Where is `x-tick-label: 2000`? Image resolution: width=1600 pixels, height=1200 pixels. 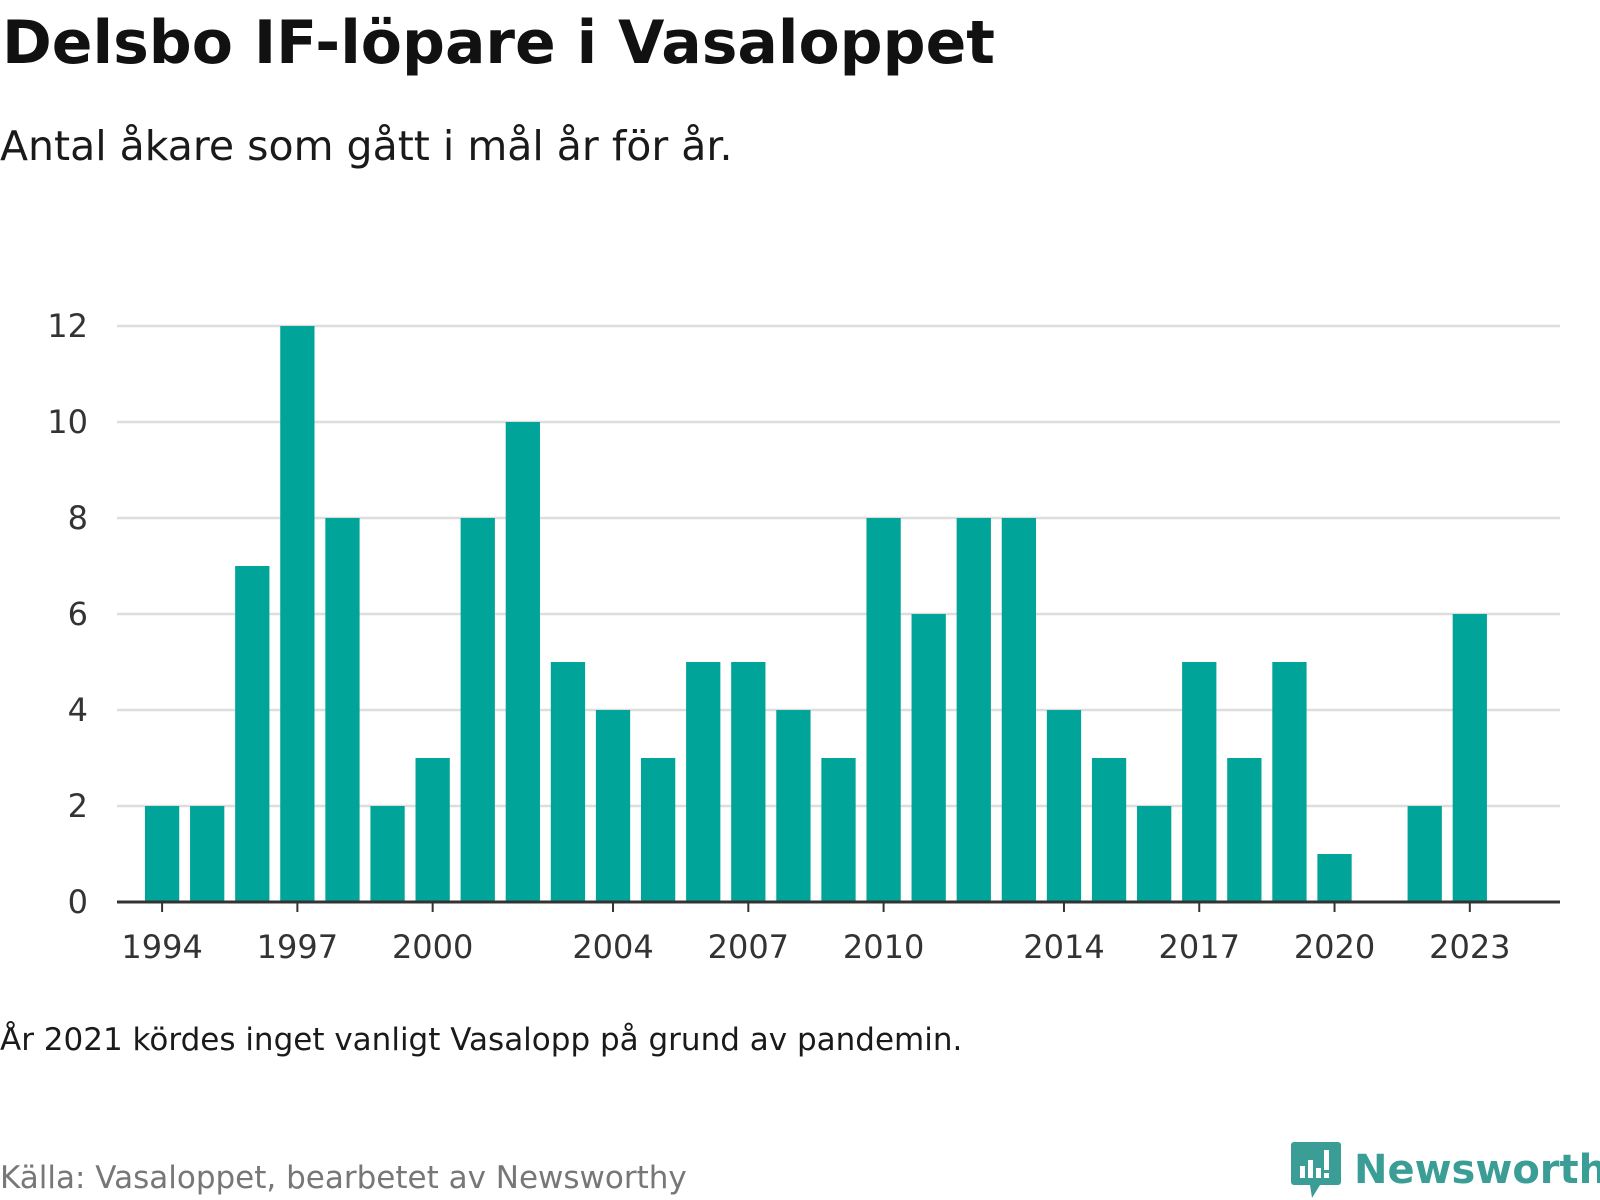 x-tick-label: 2000 is located at coordinates (432, 947).